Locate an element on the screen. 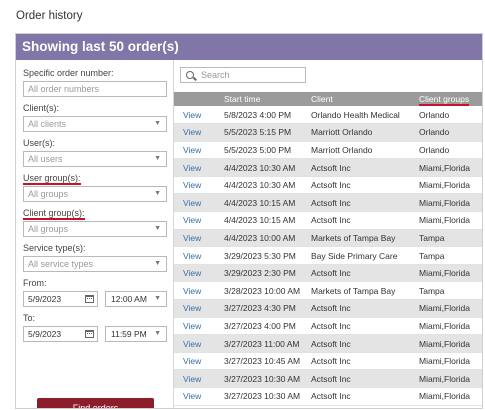 The image size is (485, 410). user-groups-label: User group(s): is located at coordinates (52, 179).